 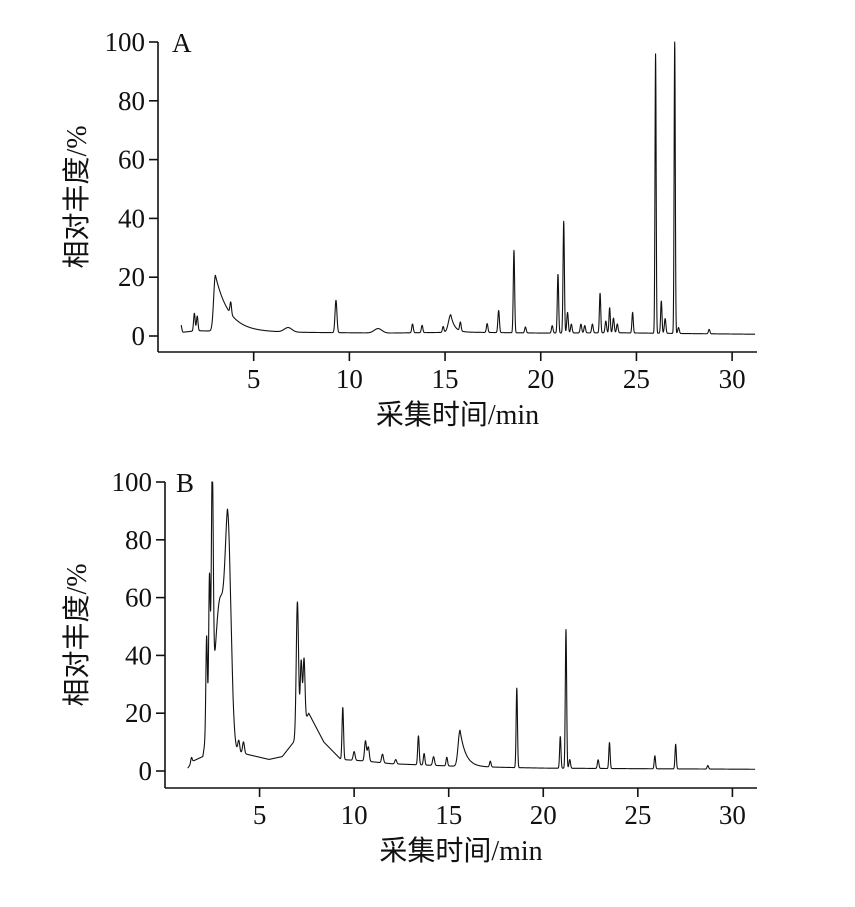 I want to click on panel-b-x-axis-title: 采集时间/min, so click(x=460, y=851).